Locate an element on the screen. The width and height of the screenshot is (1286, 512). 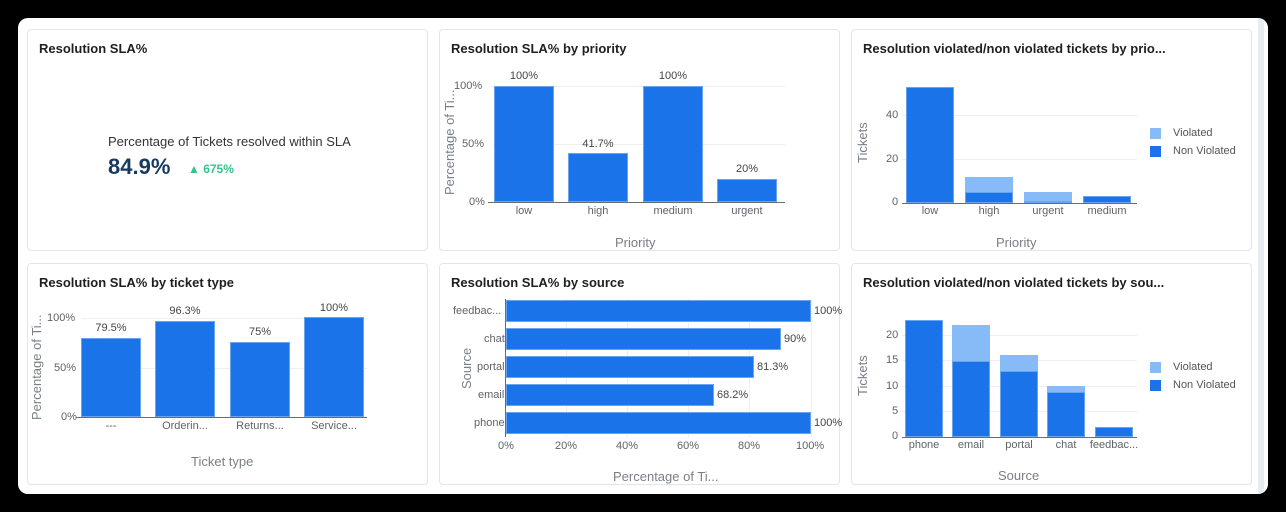
data-label: 20% is located at coordinates (747, 169).